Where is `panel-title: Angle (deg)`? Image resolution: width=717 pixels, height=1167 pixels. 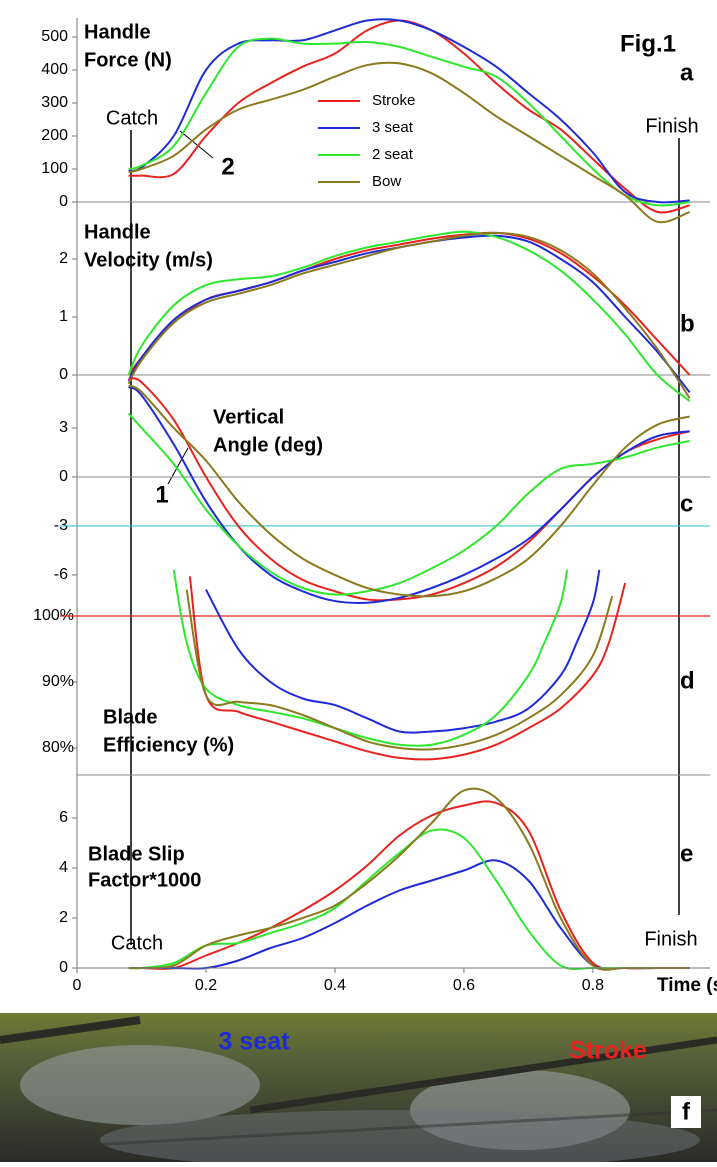
panel-title: Angle (deg) is located at coordinates (268, 445).